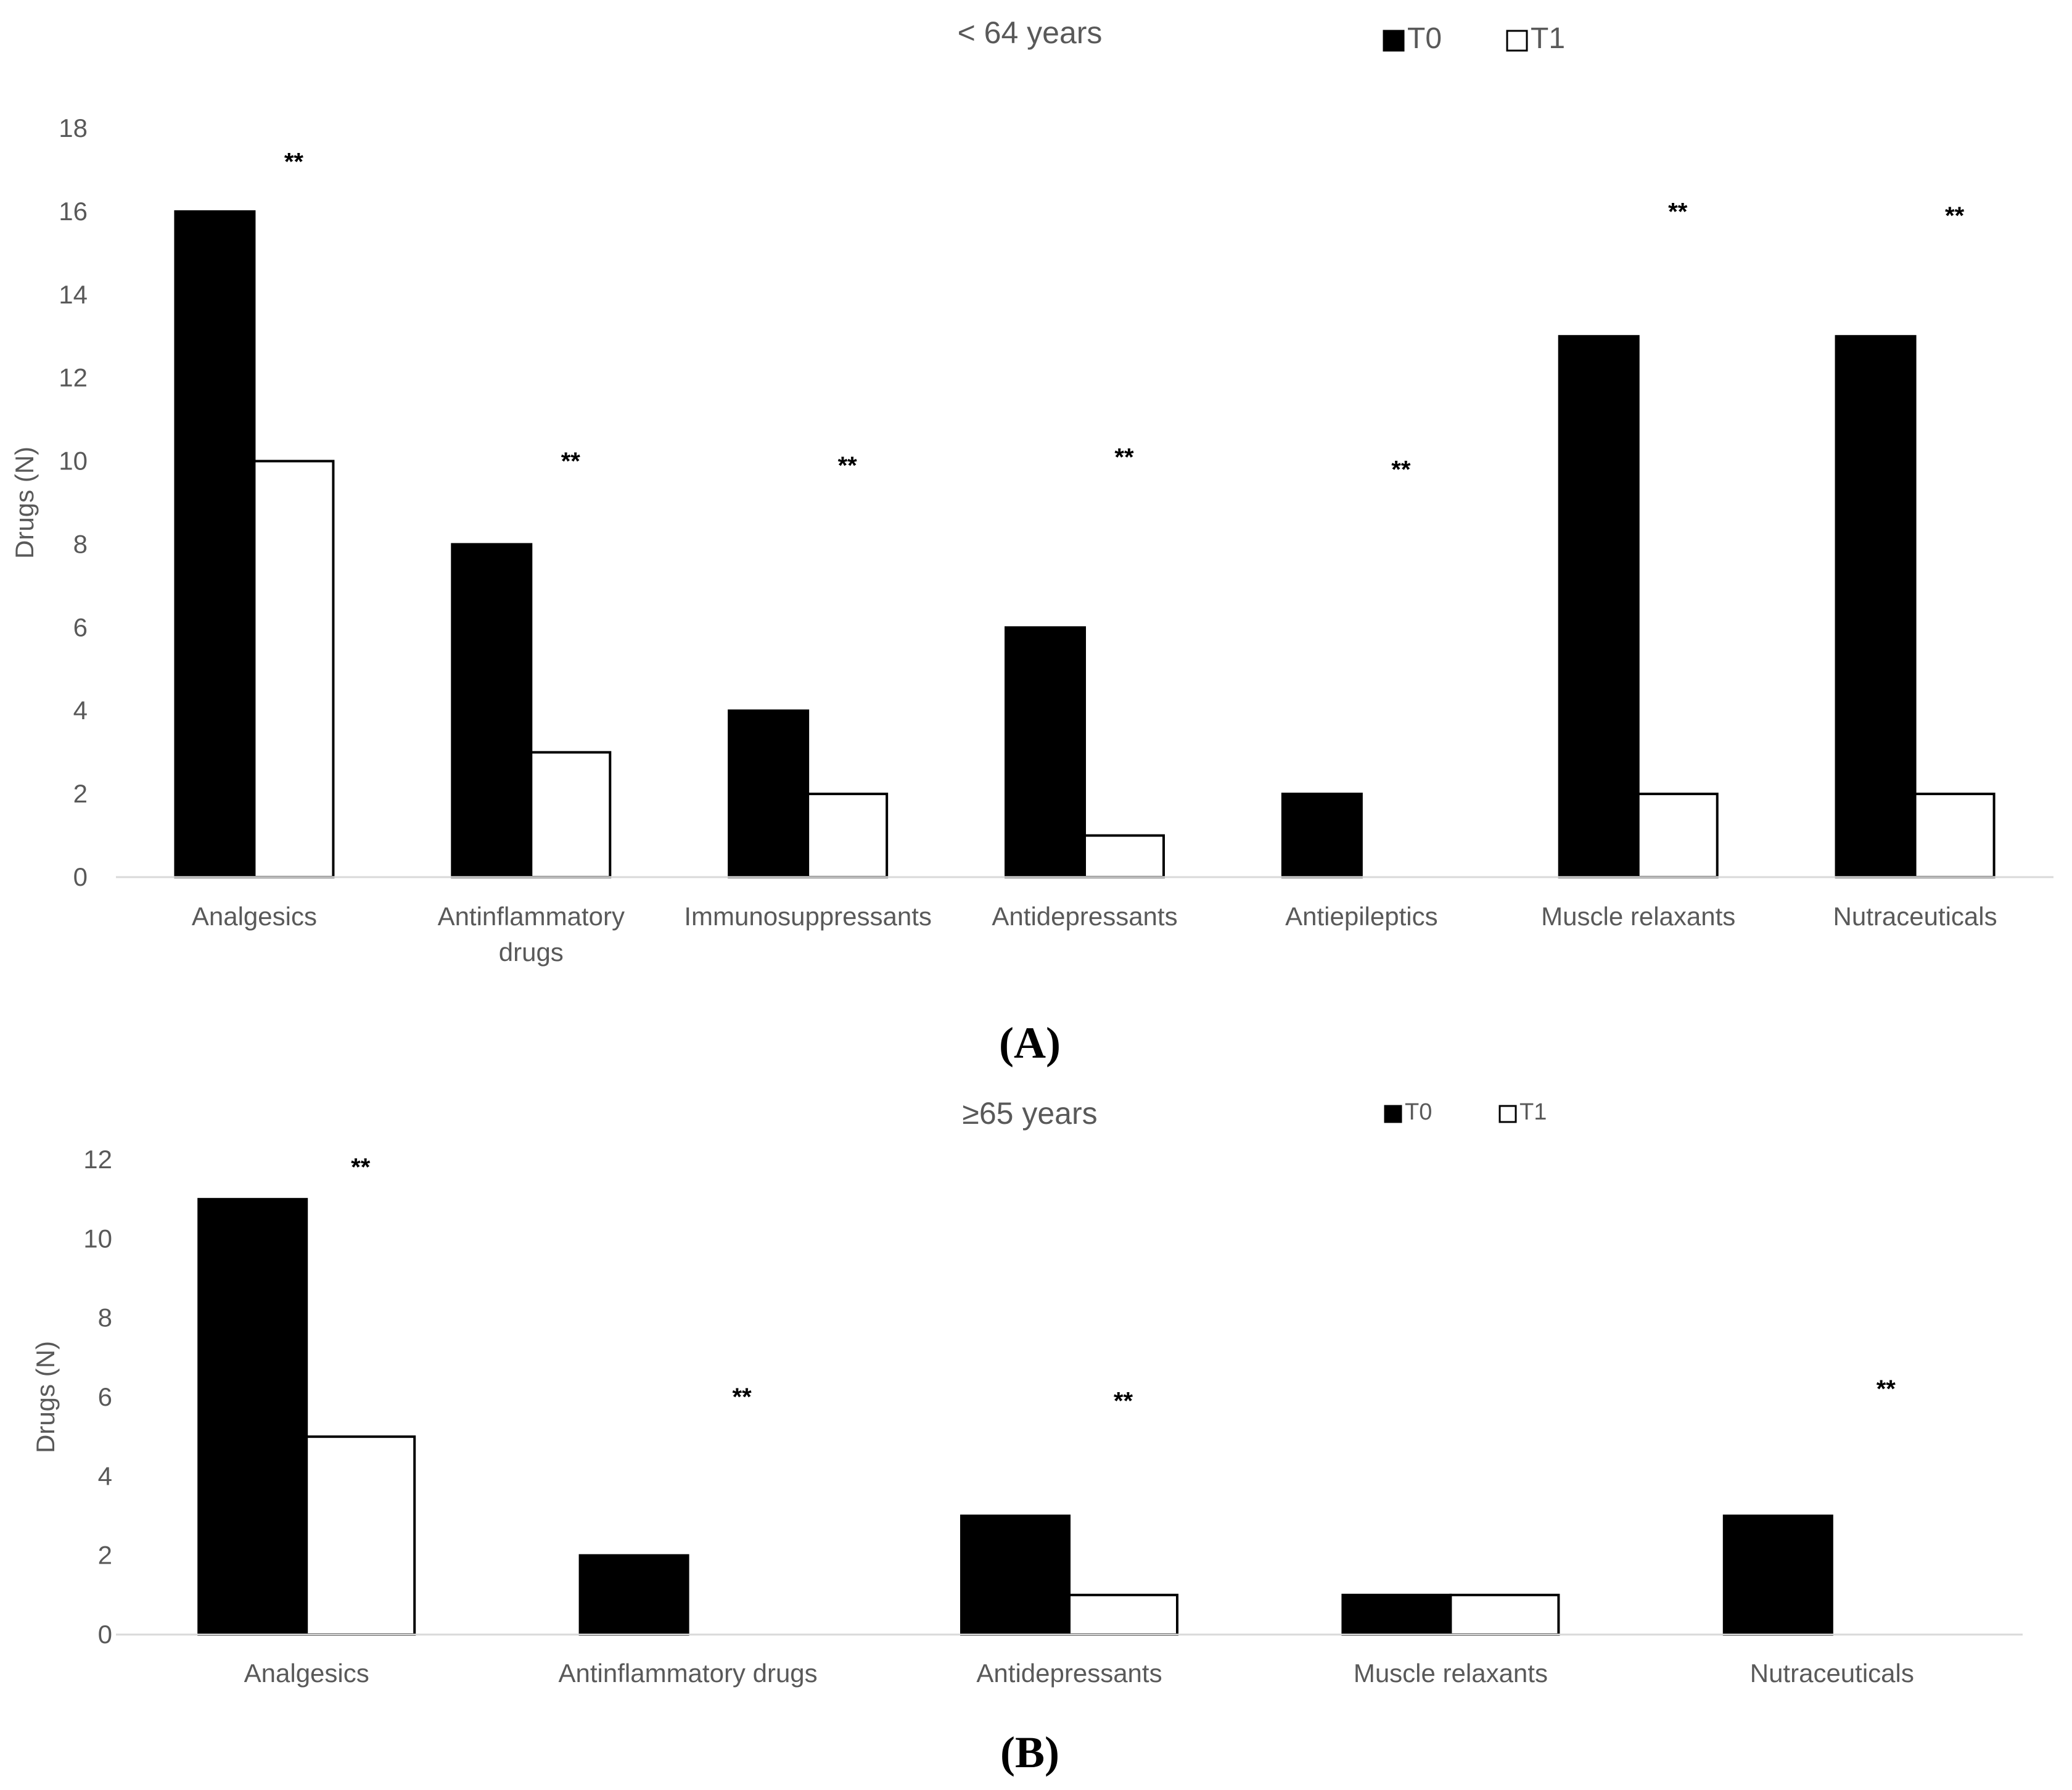 The image size is (2072, 1790). Describe the element at coordinates (73, 127) in the screenshot. I see `y-tick-label: 18` at that location.